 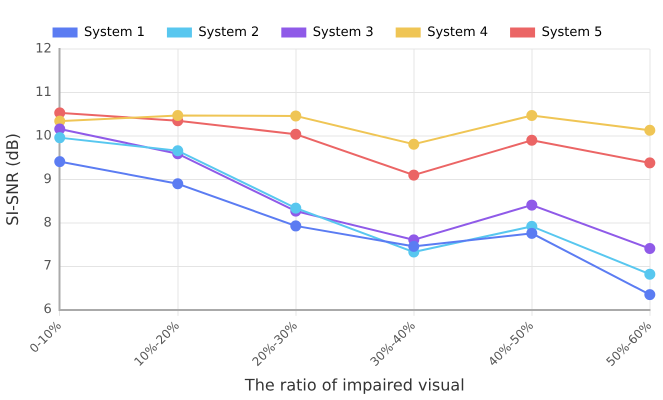 I want to click on y-tick-label: 11, so click(x=43, y=92).